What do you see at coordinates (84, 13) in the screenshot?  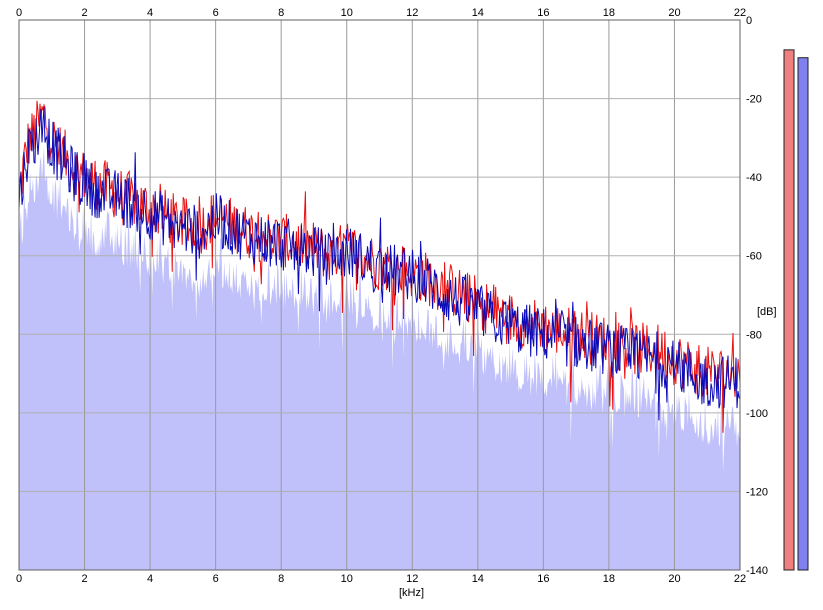 I see `x-tick-label-top: 2` at bounding box center [84, 13].